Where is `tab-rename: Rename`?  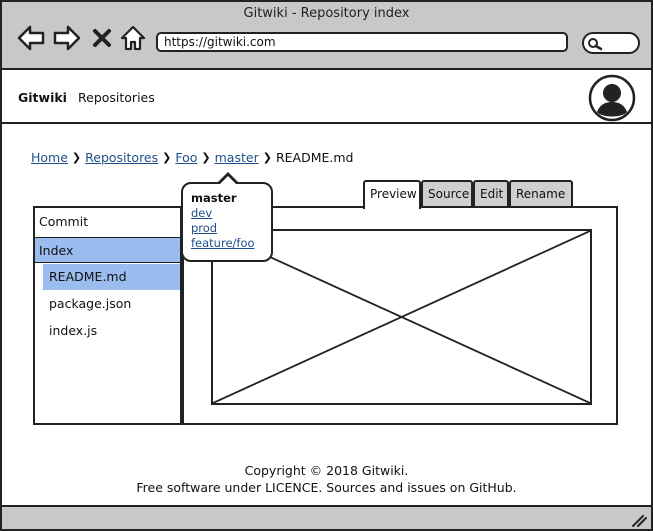 tab-rename: Rename is located at coordinates (541, 193).